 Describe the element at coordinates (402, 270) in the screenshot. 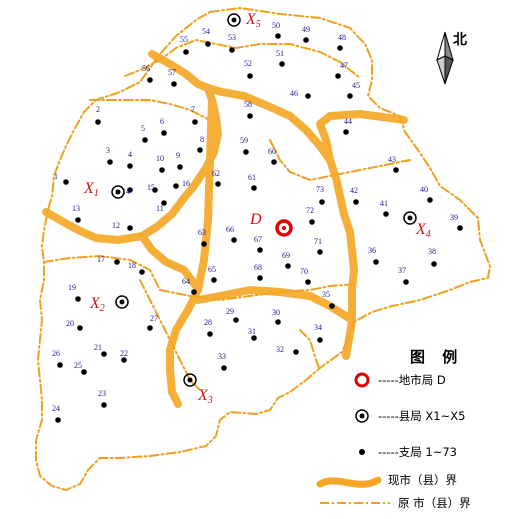

I see `branch-number-37: 37` at that location.